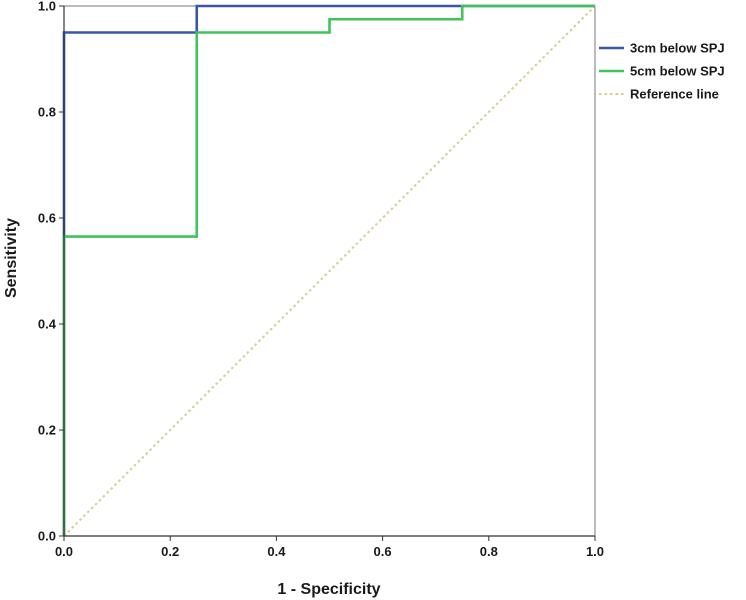 This screenshot has width=746, height=600. What do you see at coordinates (329, 547) in the screenshot?
I see `x-ticks: 0.0 0.2 0.4 0.6 0.8 1.0` at bounding box center [329, 547].